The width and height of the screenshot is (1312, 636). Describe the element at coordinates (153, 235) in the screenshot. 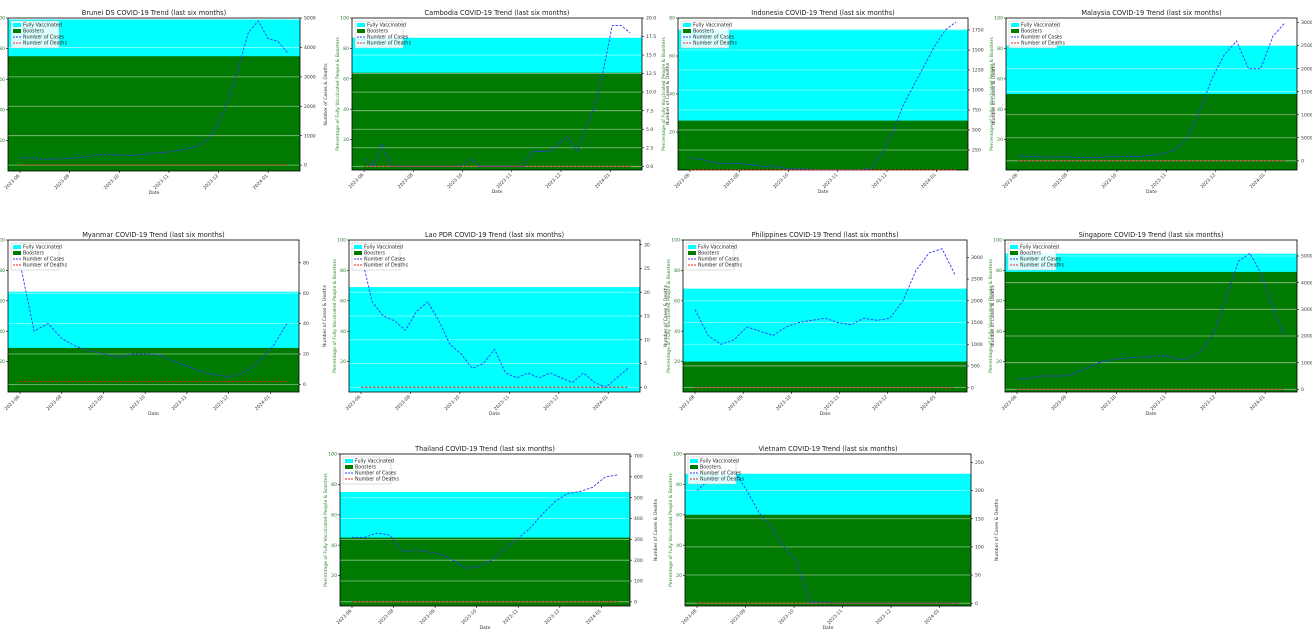

I see `chart-title: Myanmar COVID-19 Trend (last six months)` at that location.